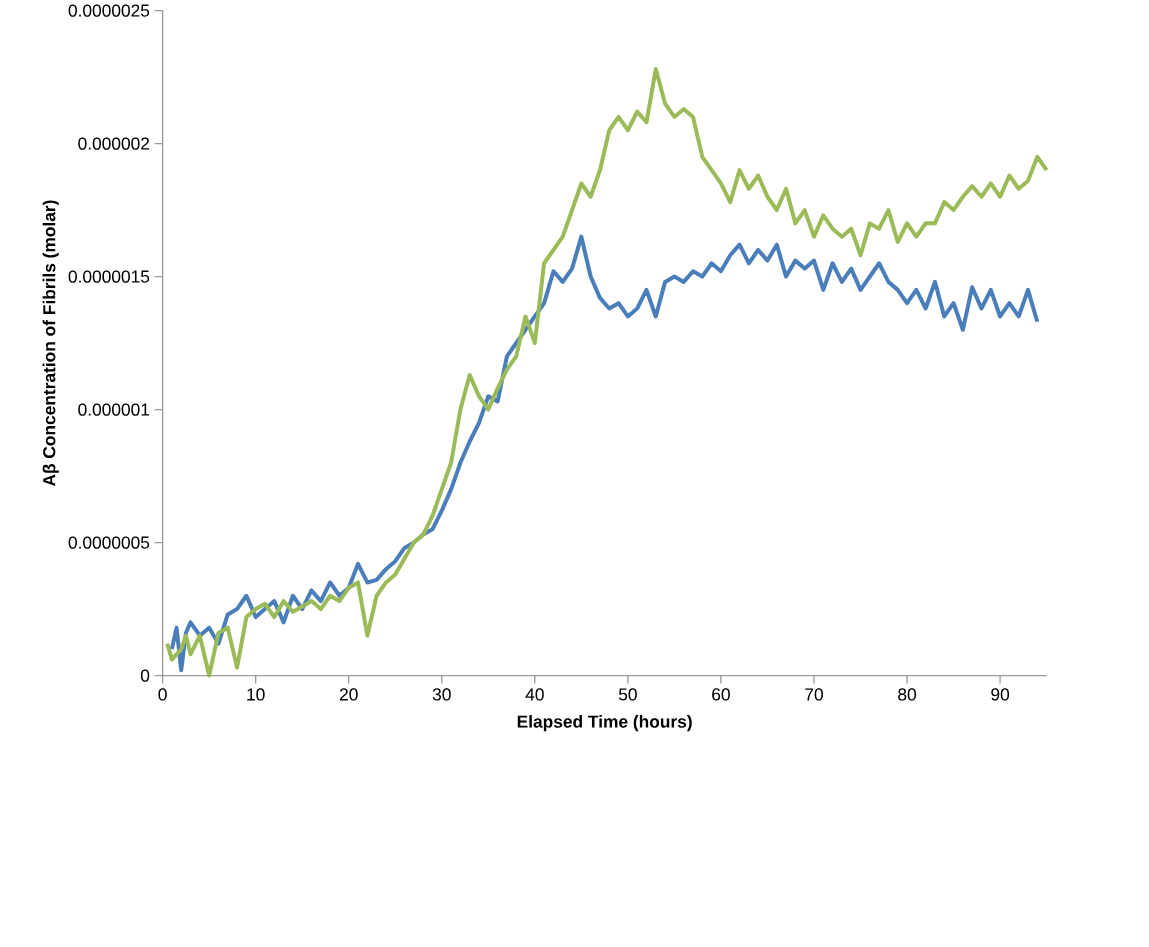 The image size is (1149, 947). I want to click on y-tick-label: 0.0000015, so click(109, 276).